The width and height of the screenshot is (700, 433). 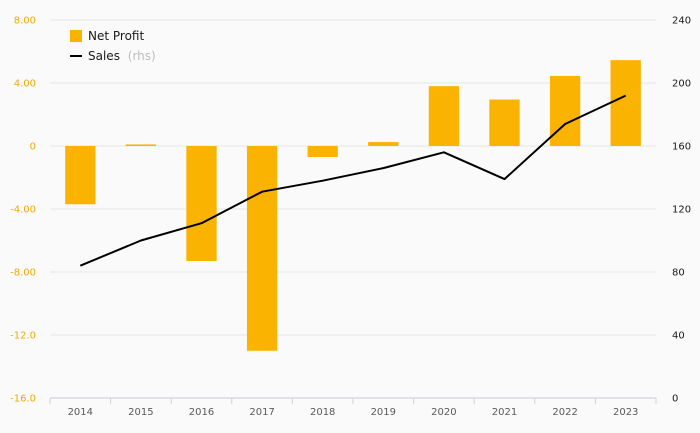 What do you see at coordinates (322, 412) in the screenshot?
I see `x-tick-label: 2018` at bounding box center [322, 412].